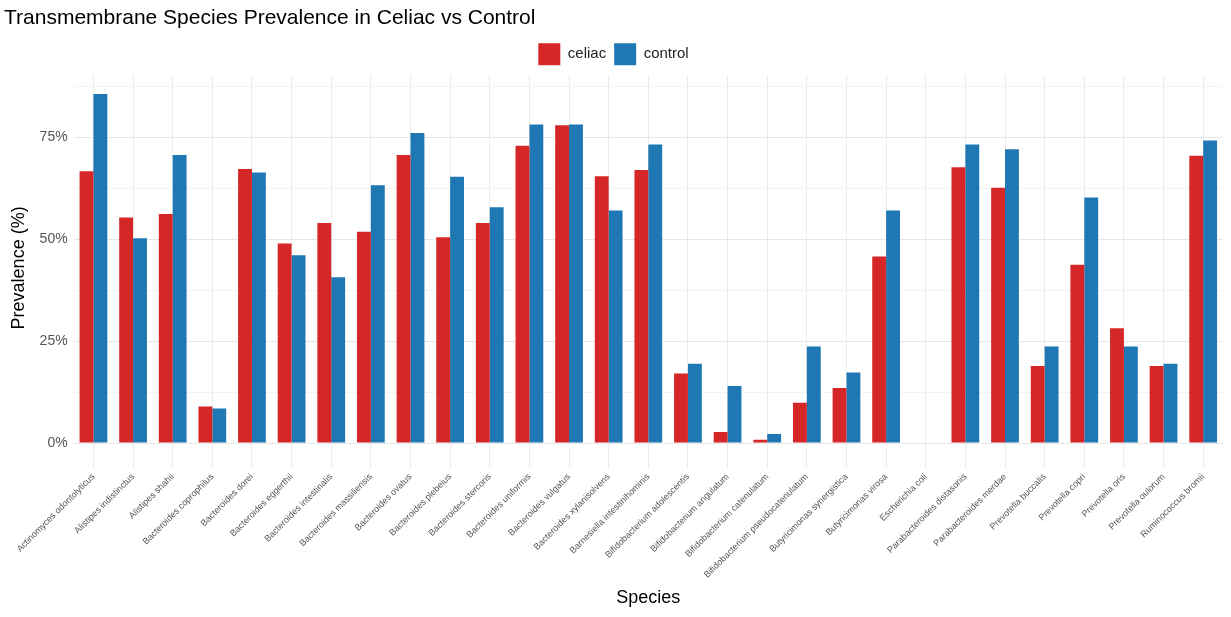  Describe the element at coordinates (53, 340) in the screenshot. I see `y-tick-label: 25%` at that location.